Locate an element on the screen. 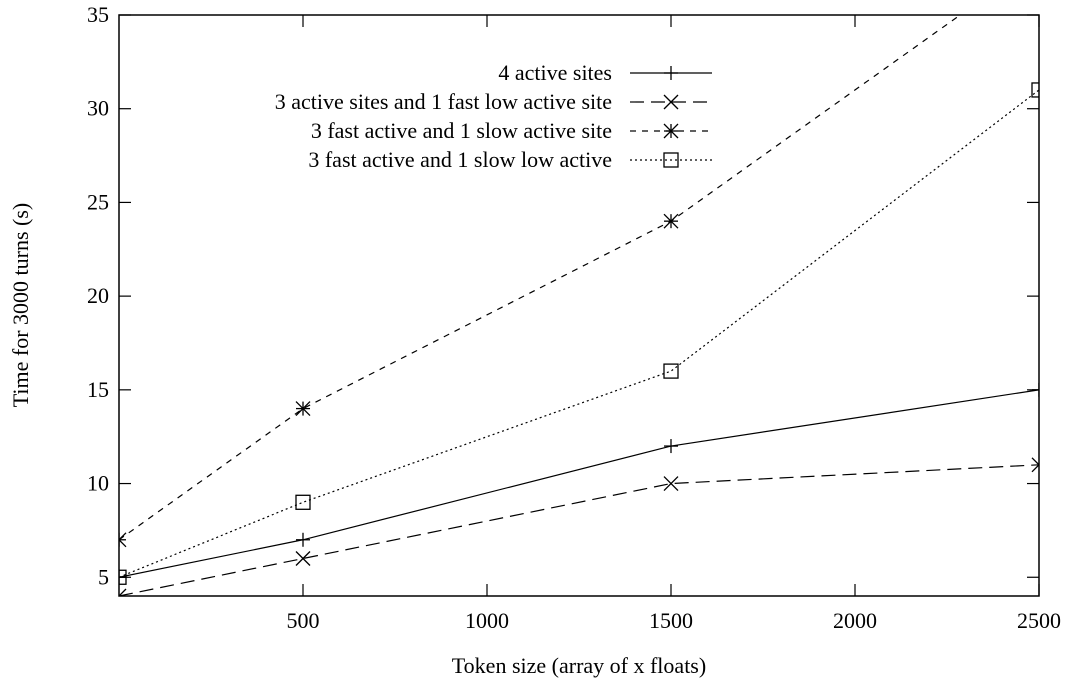 This screenshot has width=1071, height=684. y-tick-label: 15 is located at coordinates (98, 389).